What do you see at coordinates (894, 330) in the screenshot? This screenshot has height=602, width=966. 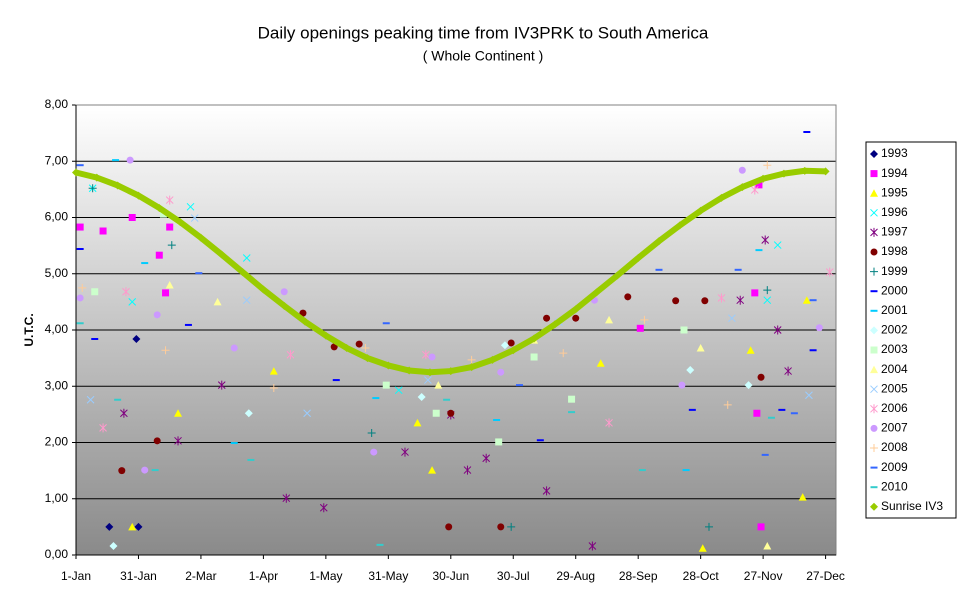 I see `legend-label: 2002` at bounding box center [894, 330].